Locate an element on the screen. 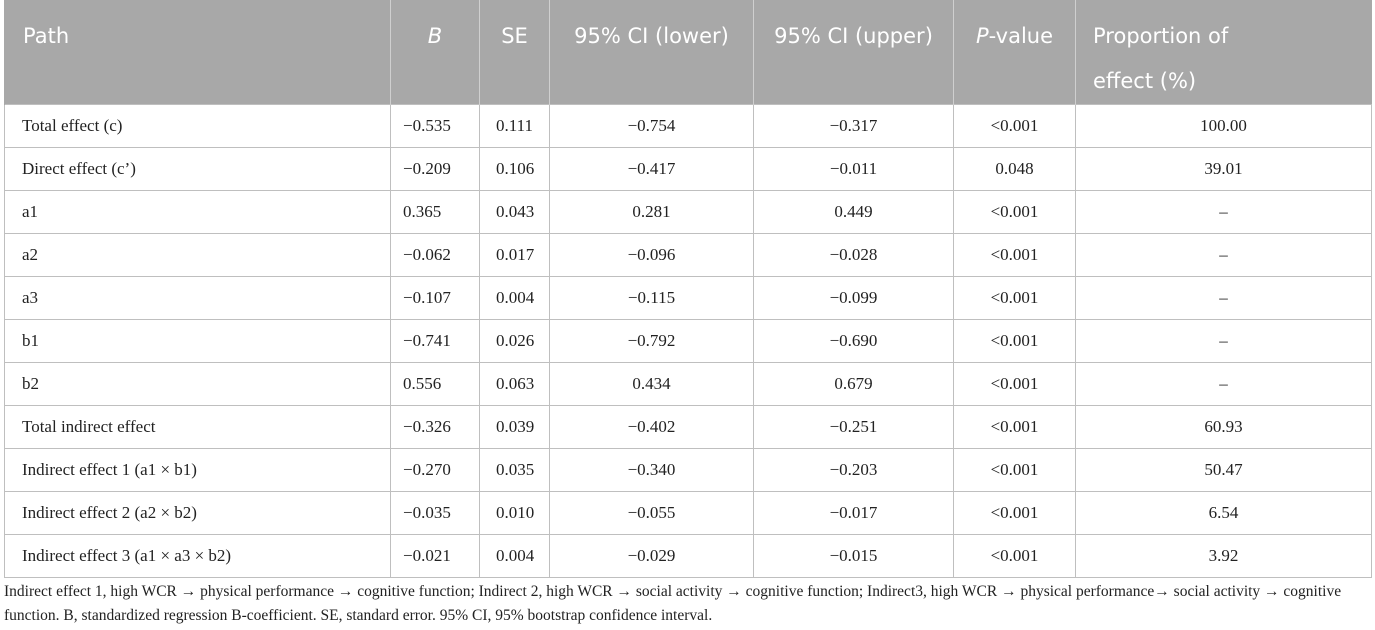 The width and height of the screenshot is (1375, 630). cell-proportion: 60.93 is located at coordinates (1223, 427).